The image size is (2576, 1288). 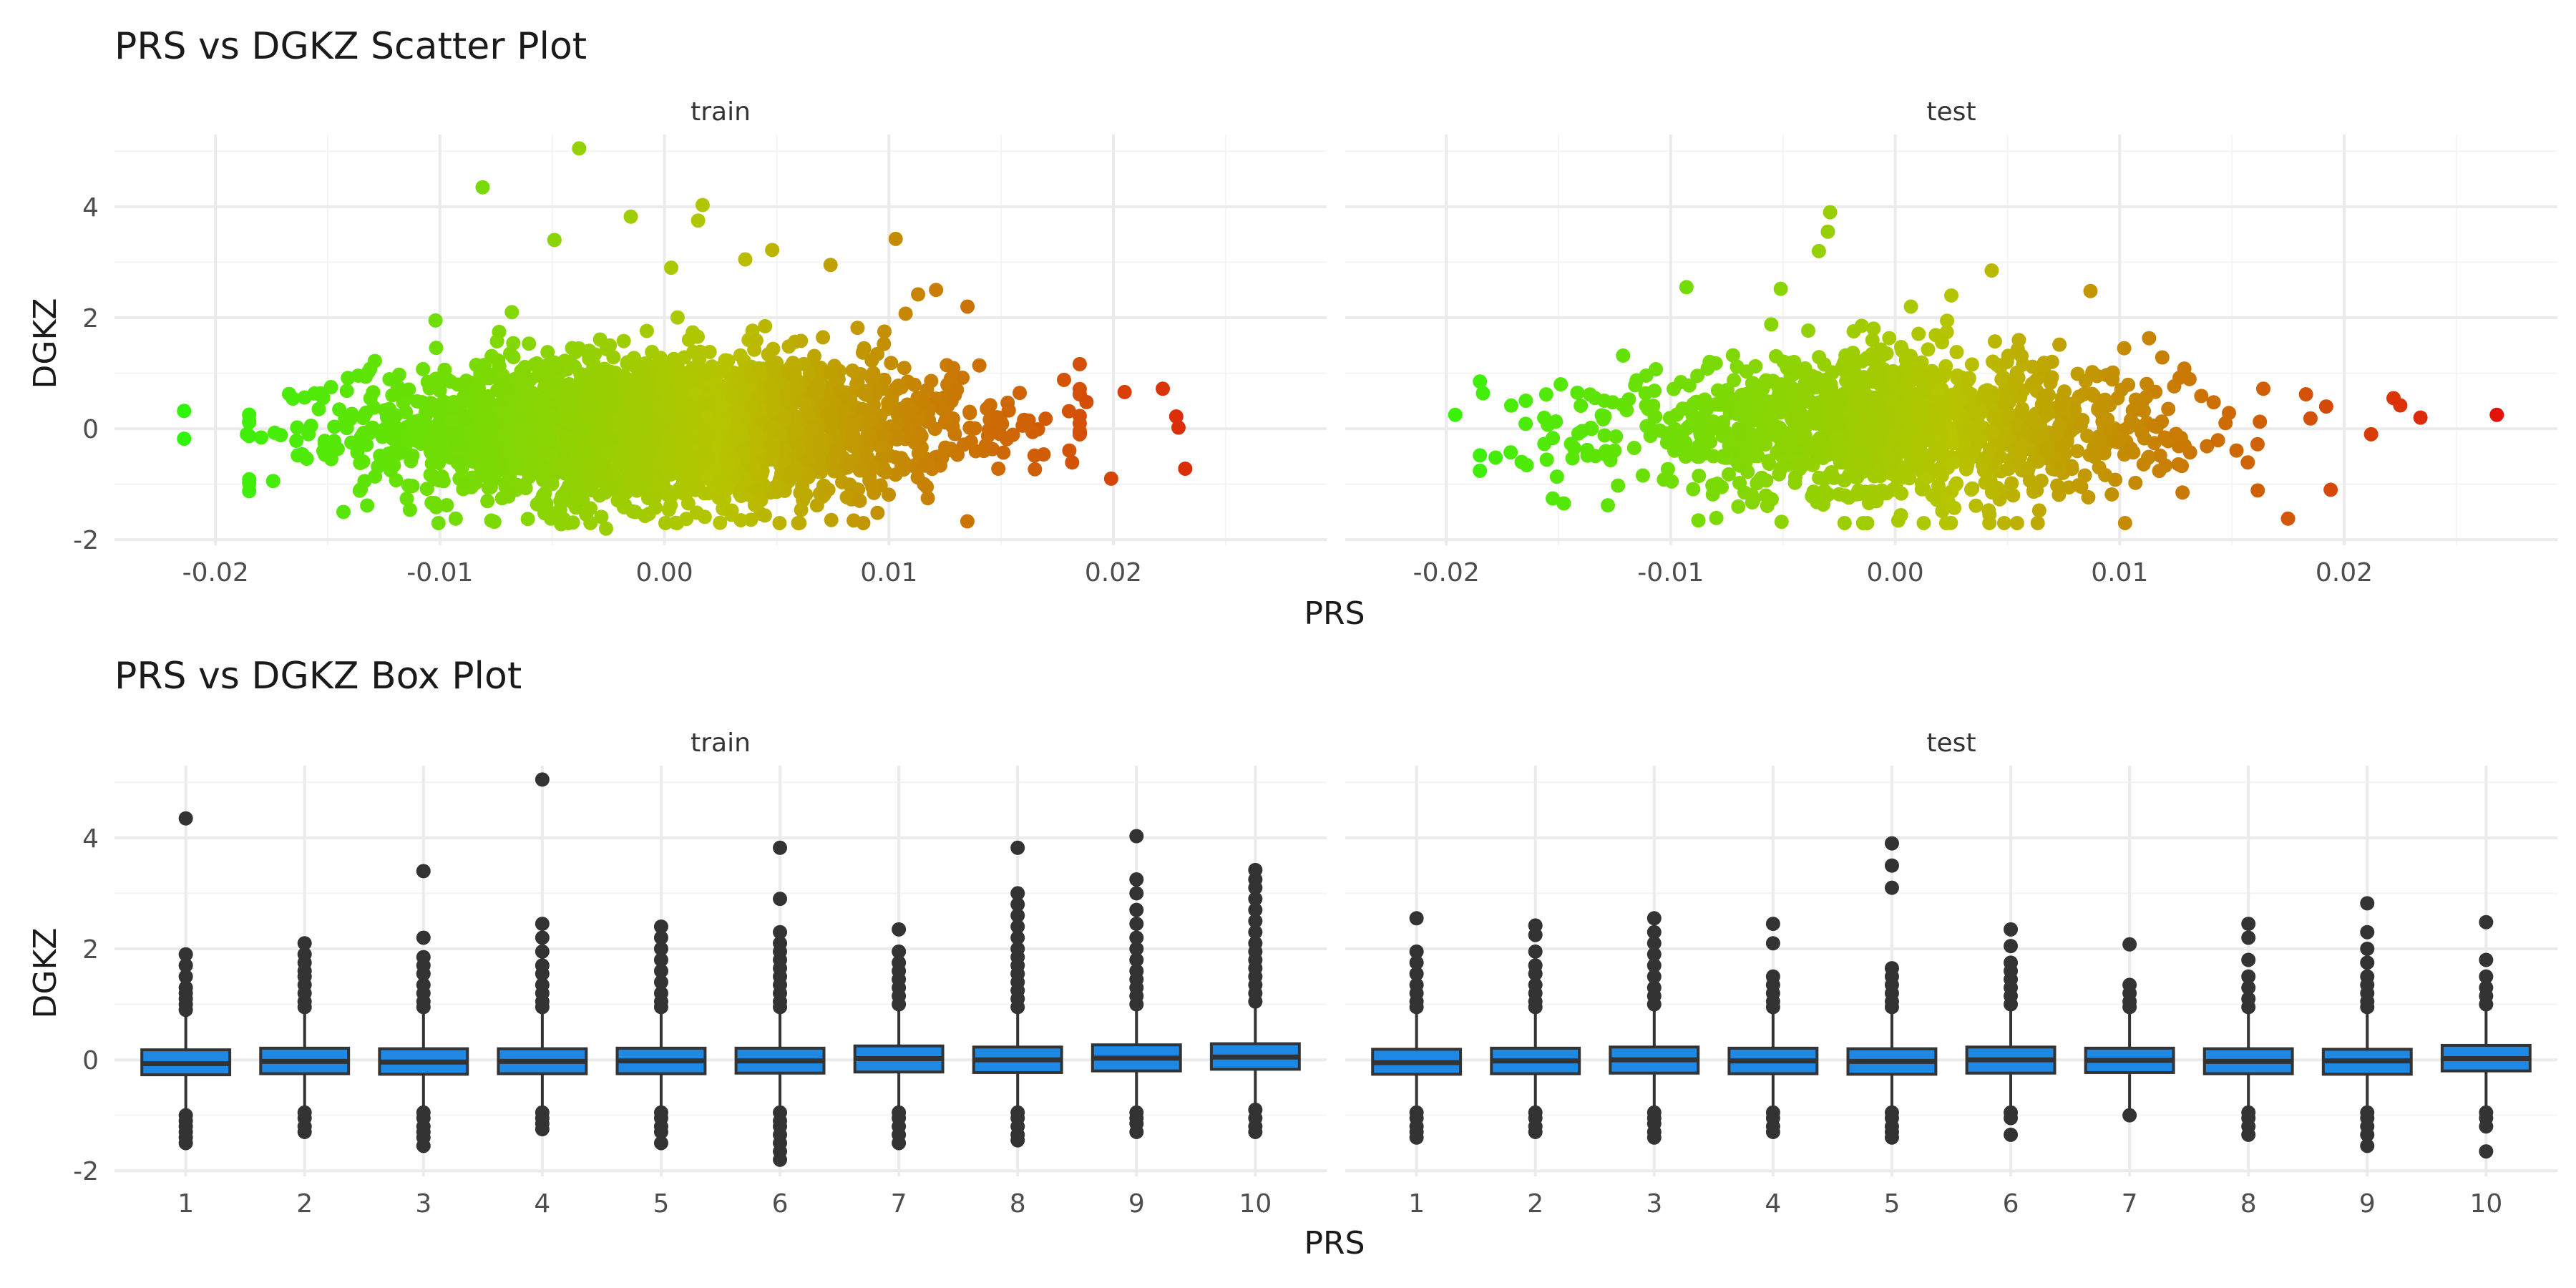 What do you see at coordinates (2130, 1204) in the screenshot?
I see `x-tick-label: 7` at bounding box center [2130, 1204].